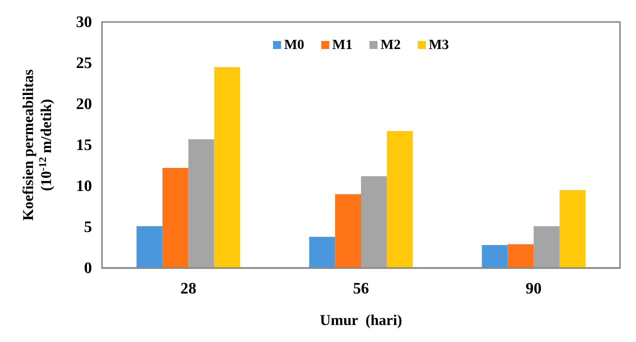 The width and height of the screenshot is (636, 342). I want to click on y-tick-label: 20, so click(84, 105).